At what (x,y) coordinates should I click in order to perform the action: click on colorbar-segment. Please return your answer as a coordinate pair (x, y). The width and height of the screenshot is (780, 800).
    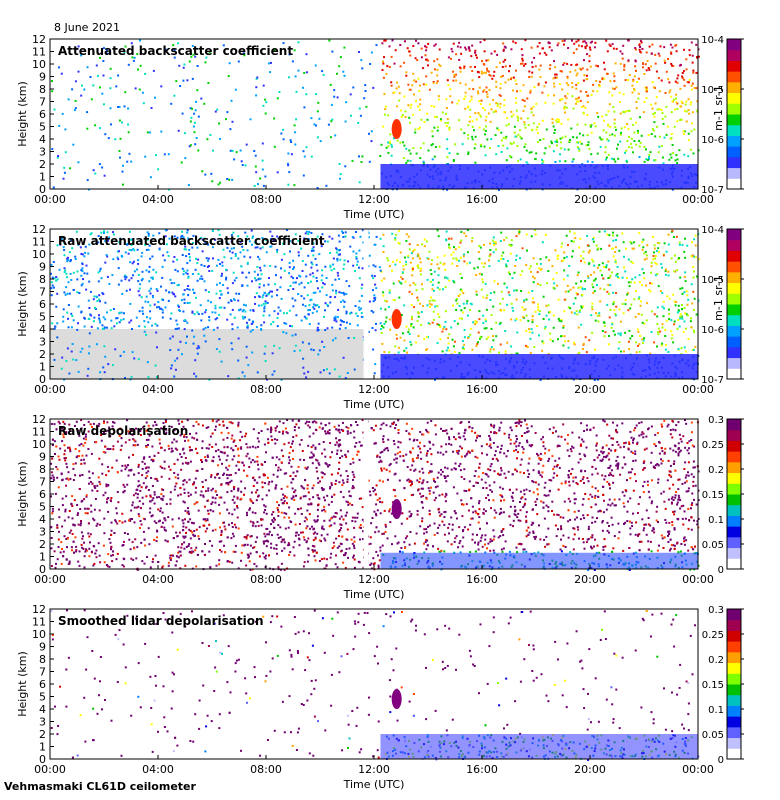
    Looking at the image, I should click on (734, 320).